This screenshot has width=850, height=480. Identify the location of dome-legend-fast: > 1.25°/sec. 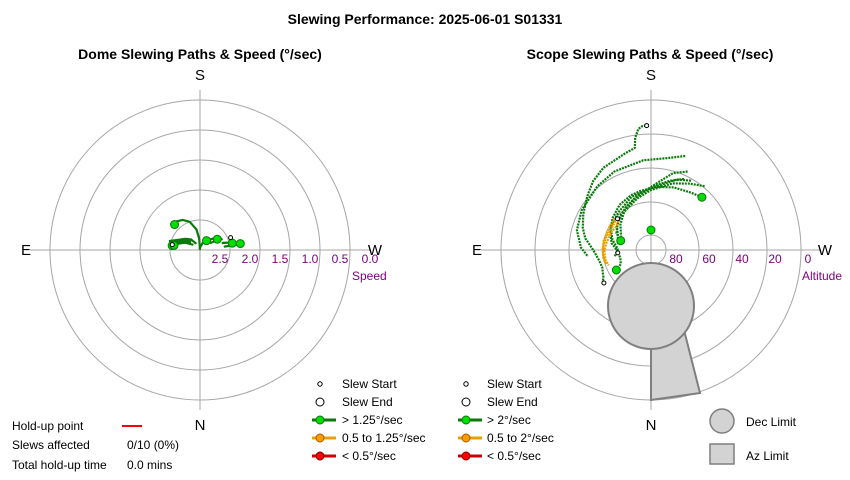
(357, 420).